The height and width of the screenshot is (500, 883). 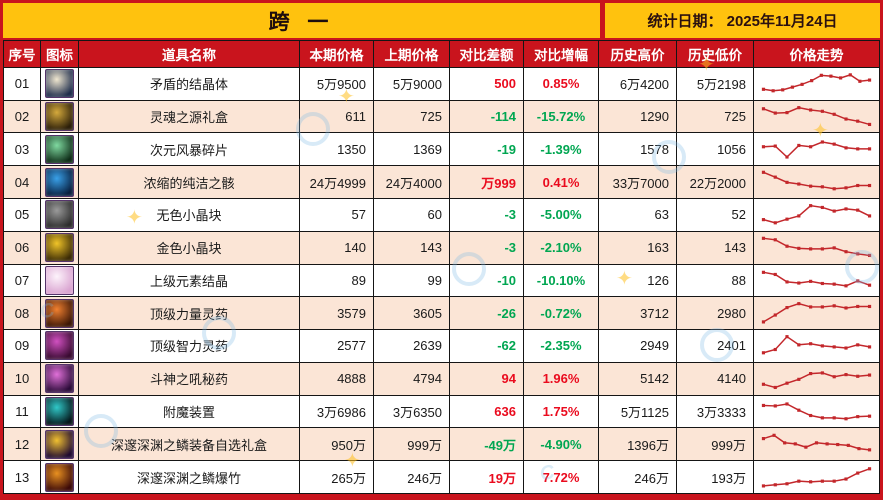 What do you see at coordinates (412, 281) in the screenshot?
I see `previous-price-cell: 99` at bounding box center [412, 281].